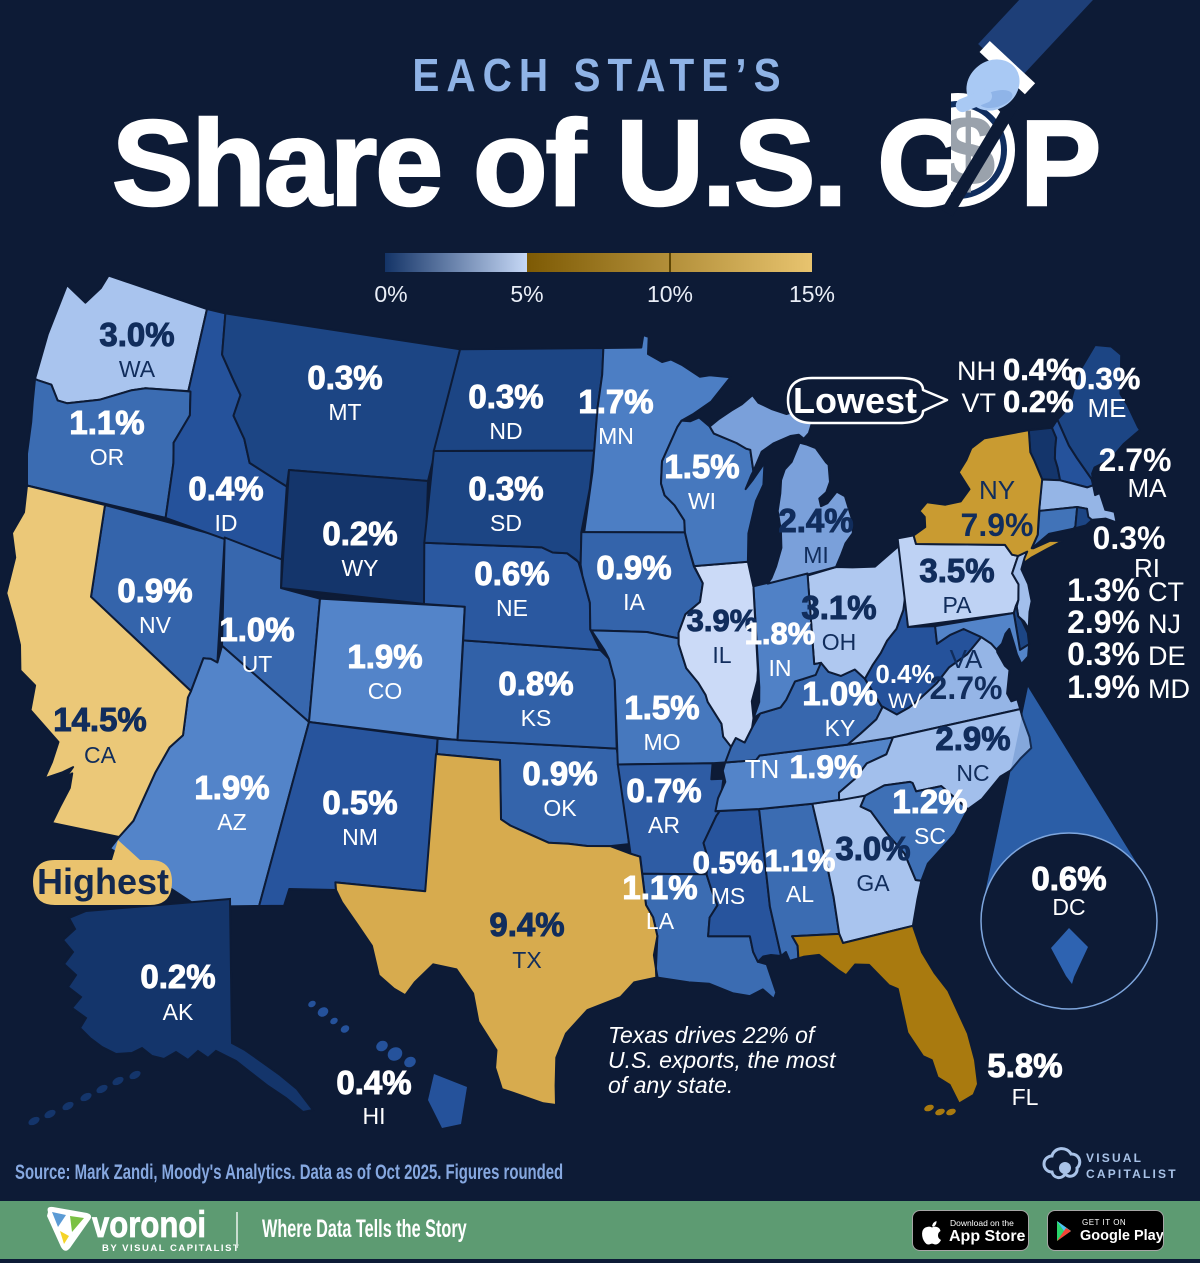 This screenshot has width=1200, height=1263. What do you see at coordinates (1169, 689) in the screenshot?
I see `svg-text: MD` at bounding box center [1169, 689].